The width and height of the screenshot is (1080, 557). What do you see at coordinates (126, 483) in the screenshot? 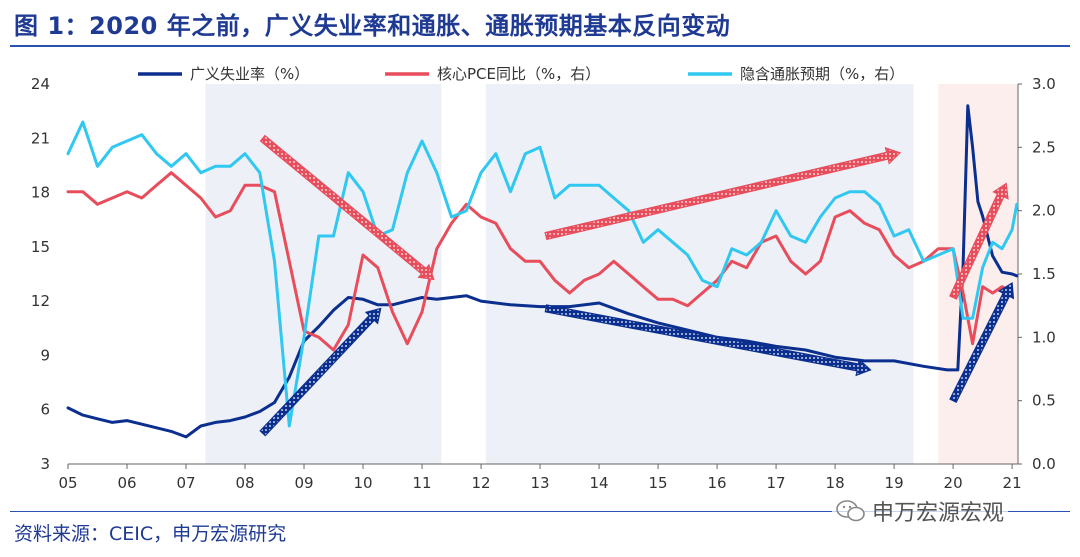
I see `x-tick-label: 06` at bounding box center [126, 483].